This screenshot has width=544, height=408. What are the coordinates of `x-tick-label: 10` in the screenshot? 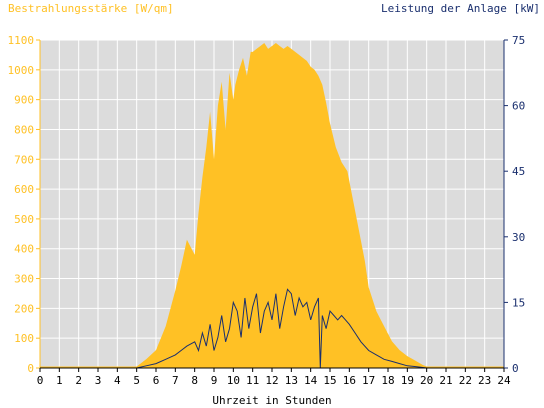 It's located at (233, 380).